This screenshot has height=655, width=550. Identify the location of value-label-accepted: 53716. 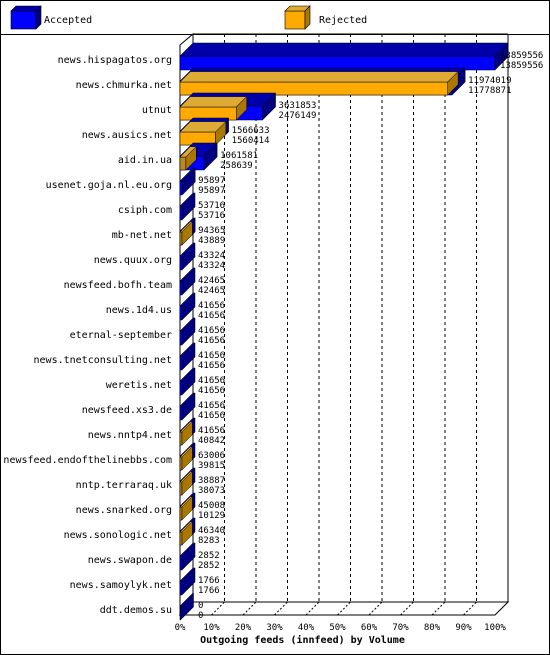
(211, 206).